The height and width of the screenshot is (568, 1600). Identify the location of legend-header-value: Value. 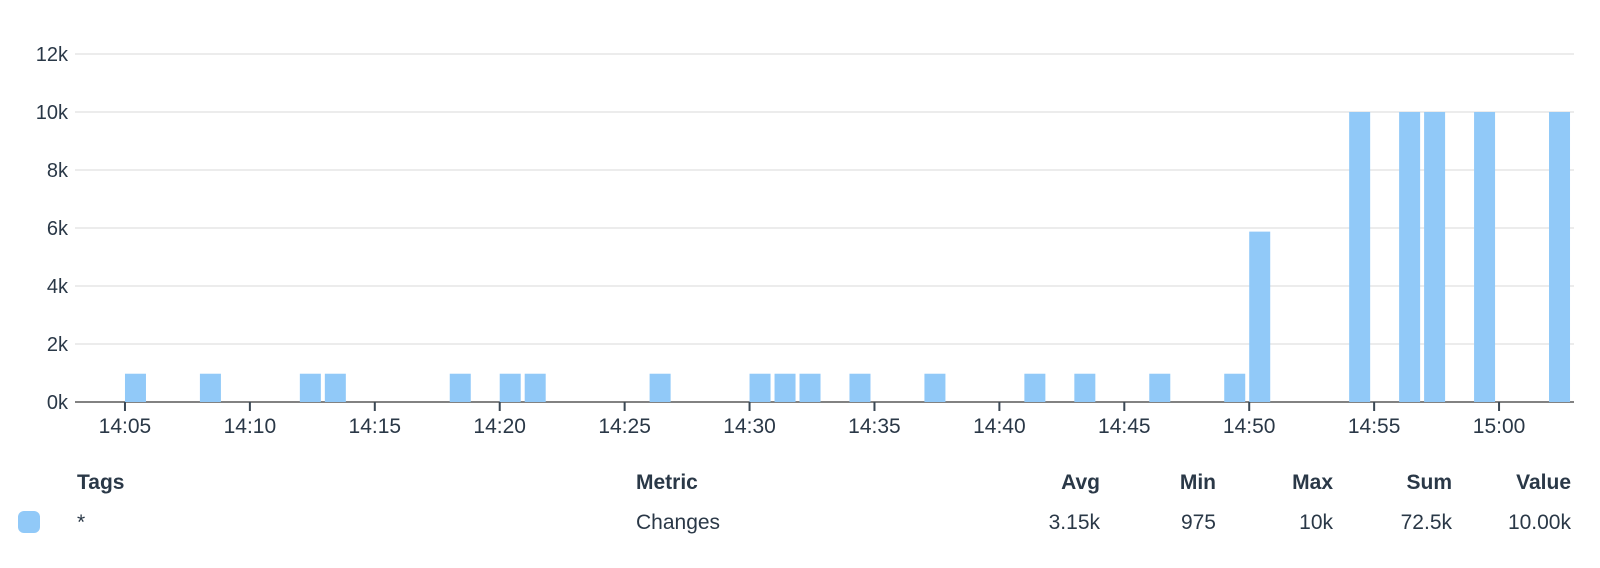
(1543, 482).